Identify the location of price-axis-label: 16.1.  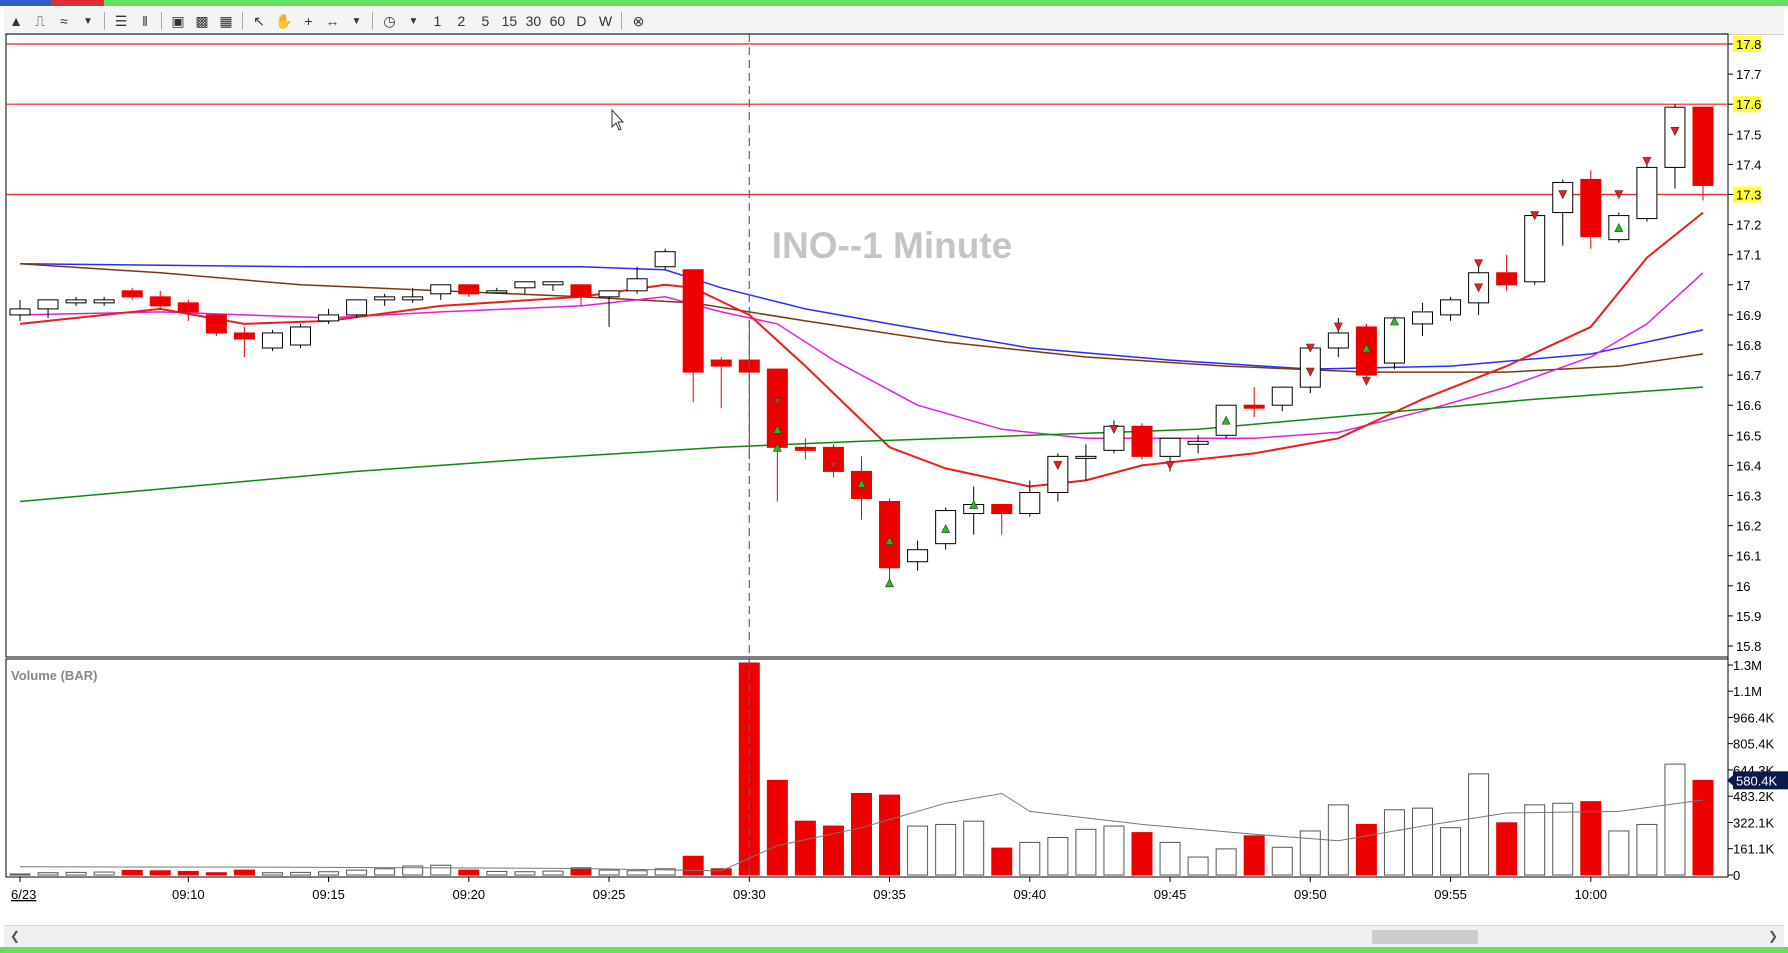
(1748, 556).